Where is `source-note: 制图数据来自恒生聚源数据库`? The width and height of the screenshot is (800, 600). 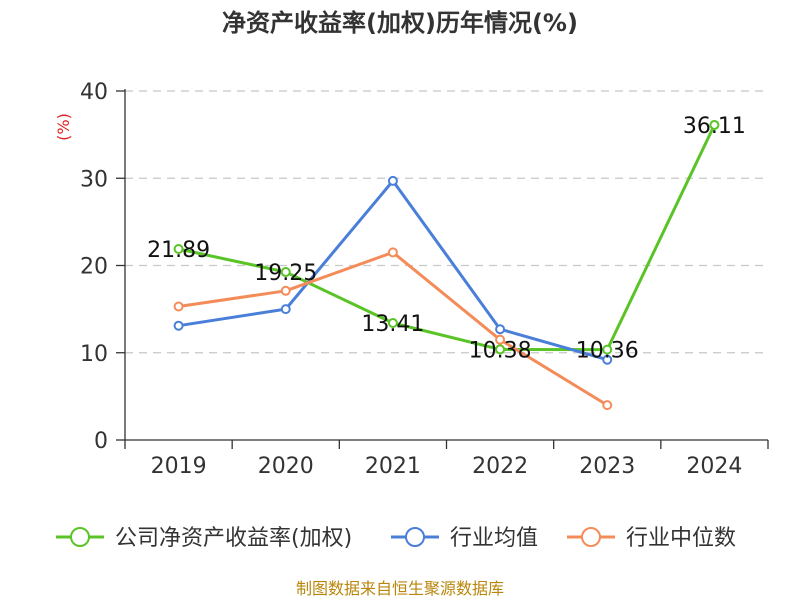
source-note: 制图数据来自恒生聚源数据库 is located at coordinates (400, 588).